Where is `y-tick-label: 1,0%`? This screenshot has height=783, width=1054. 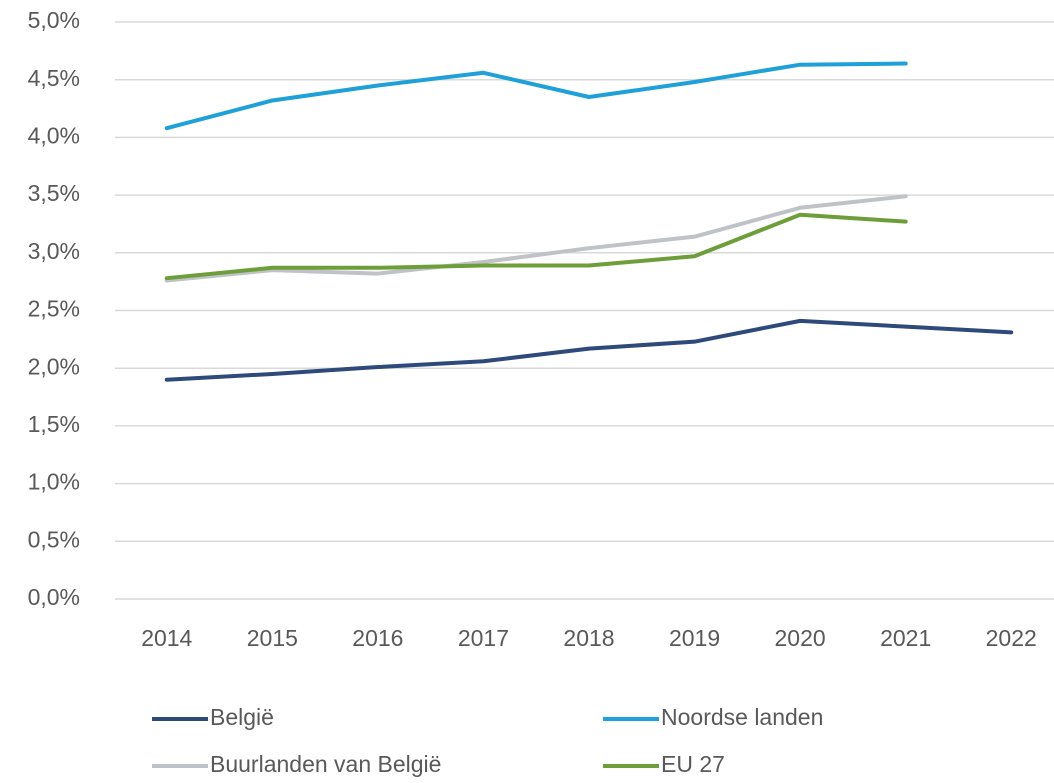
y-tick-label: 1,0% is located at coordinates (54, 482).